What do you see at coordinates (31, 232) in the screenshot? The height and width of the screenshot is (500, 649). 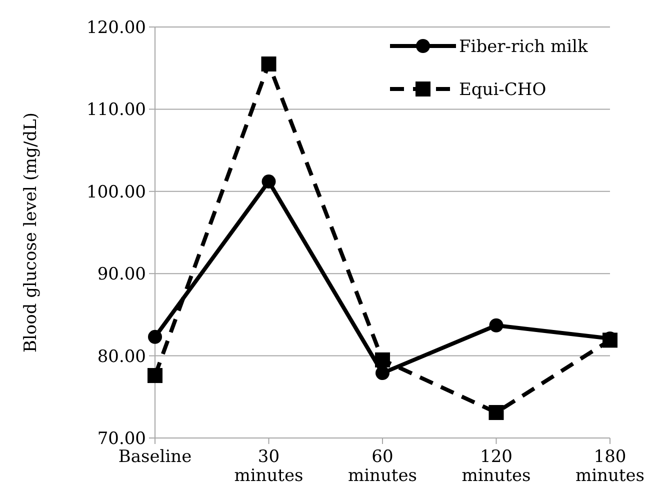 I see `y-axis-title: Blood glucose level (mg/dL)` at bounding box center [31, 232].